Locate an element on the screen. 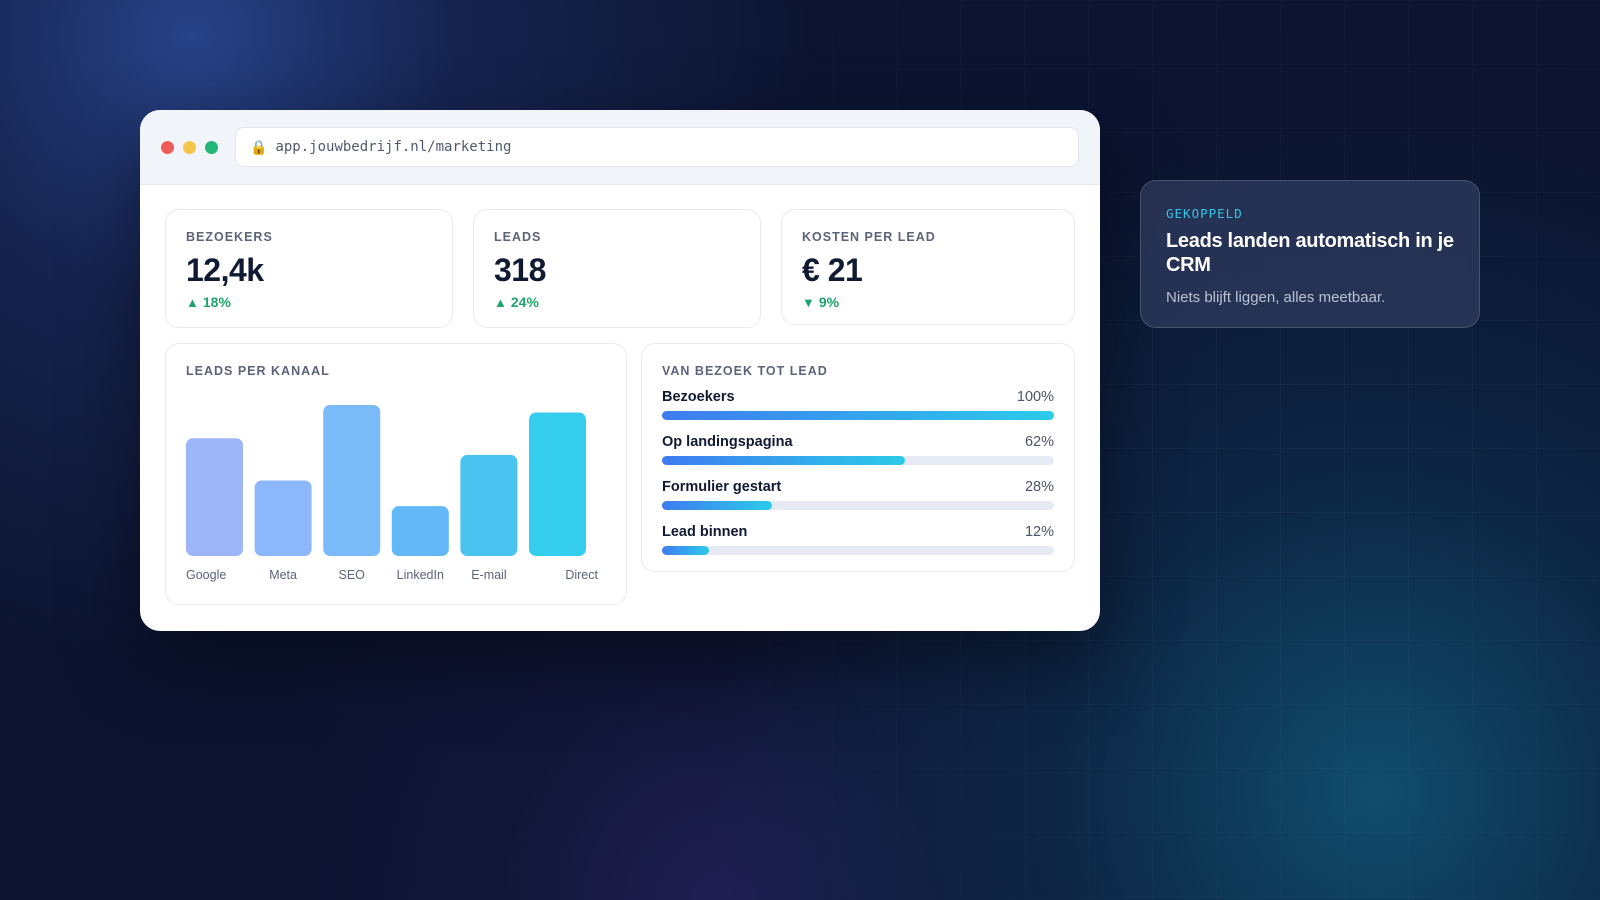 This screenshot has height=900, width=1600. funnel-step-name: Lead binnen is located at coordinates (705, 532).